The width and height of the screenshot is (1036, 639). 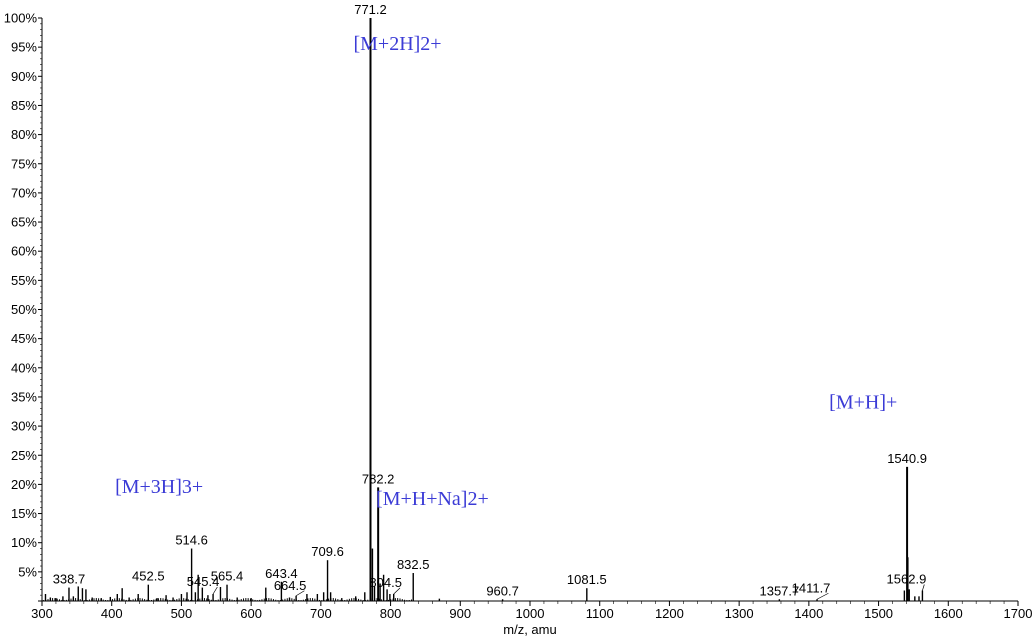 What do you see at coordinates (69, 579) in the screenshot?
I see `peak-label: 338.7` at bounding box center [69, 579].